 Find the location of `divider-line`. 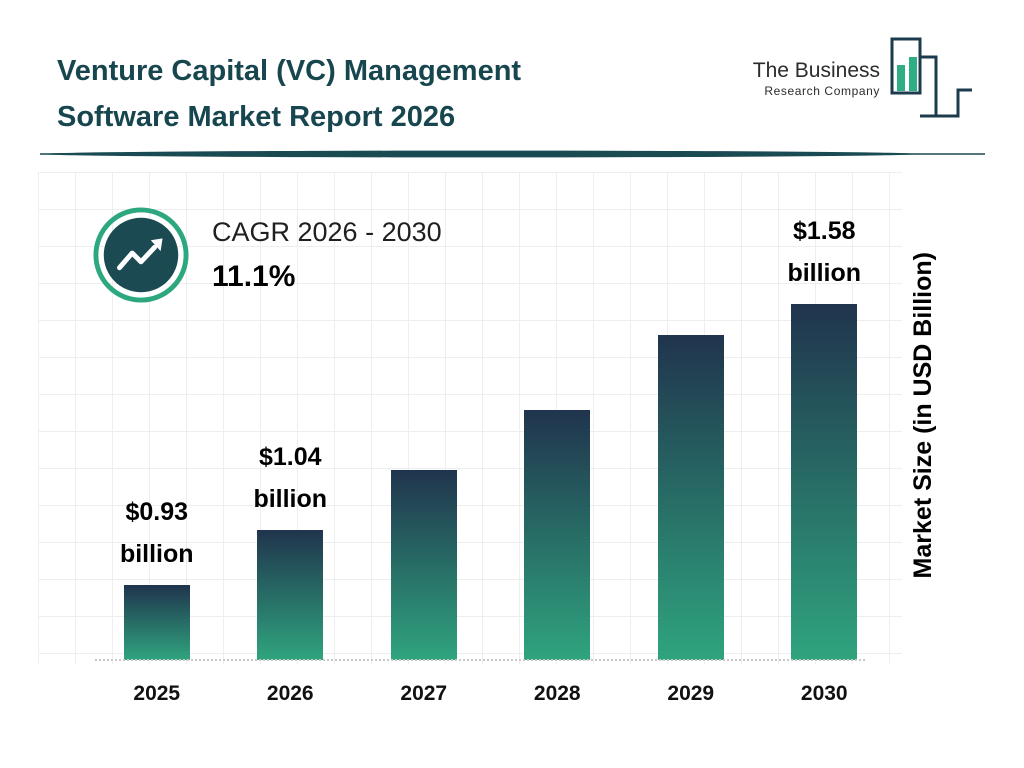

divider-line is located at coordinates (512, 154).